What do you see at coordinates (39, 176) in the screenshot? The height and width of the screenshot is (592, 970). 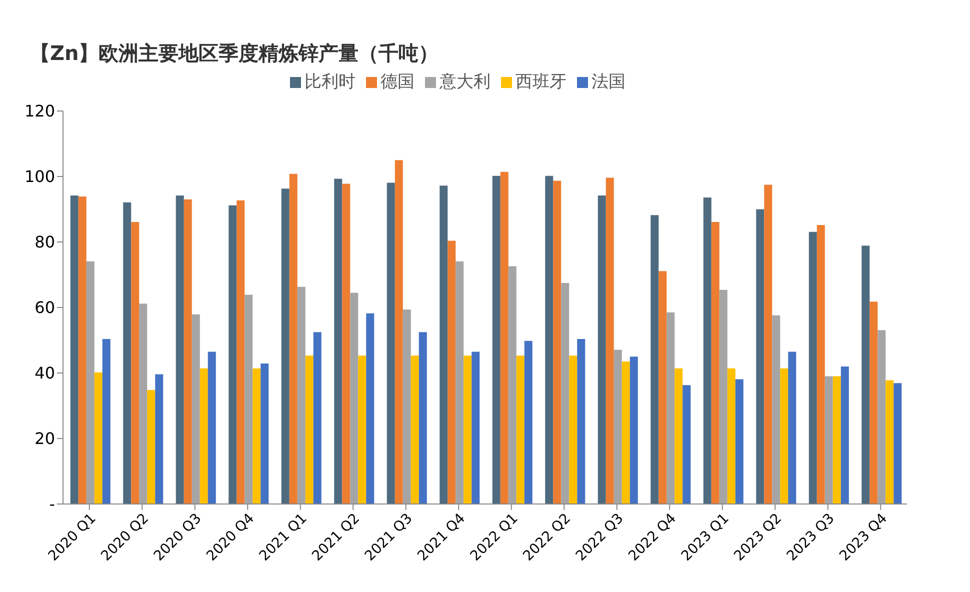 I see `y-tick-label: 100` at bounding box center [39, 176].